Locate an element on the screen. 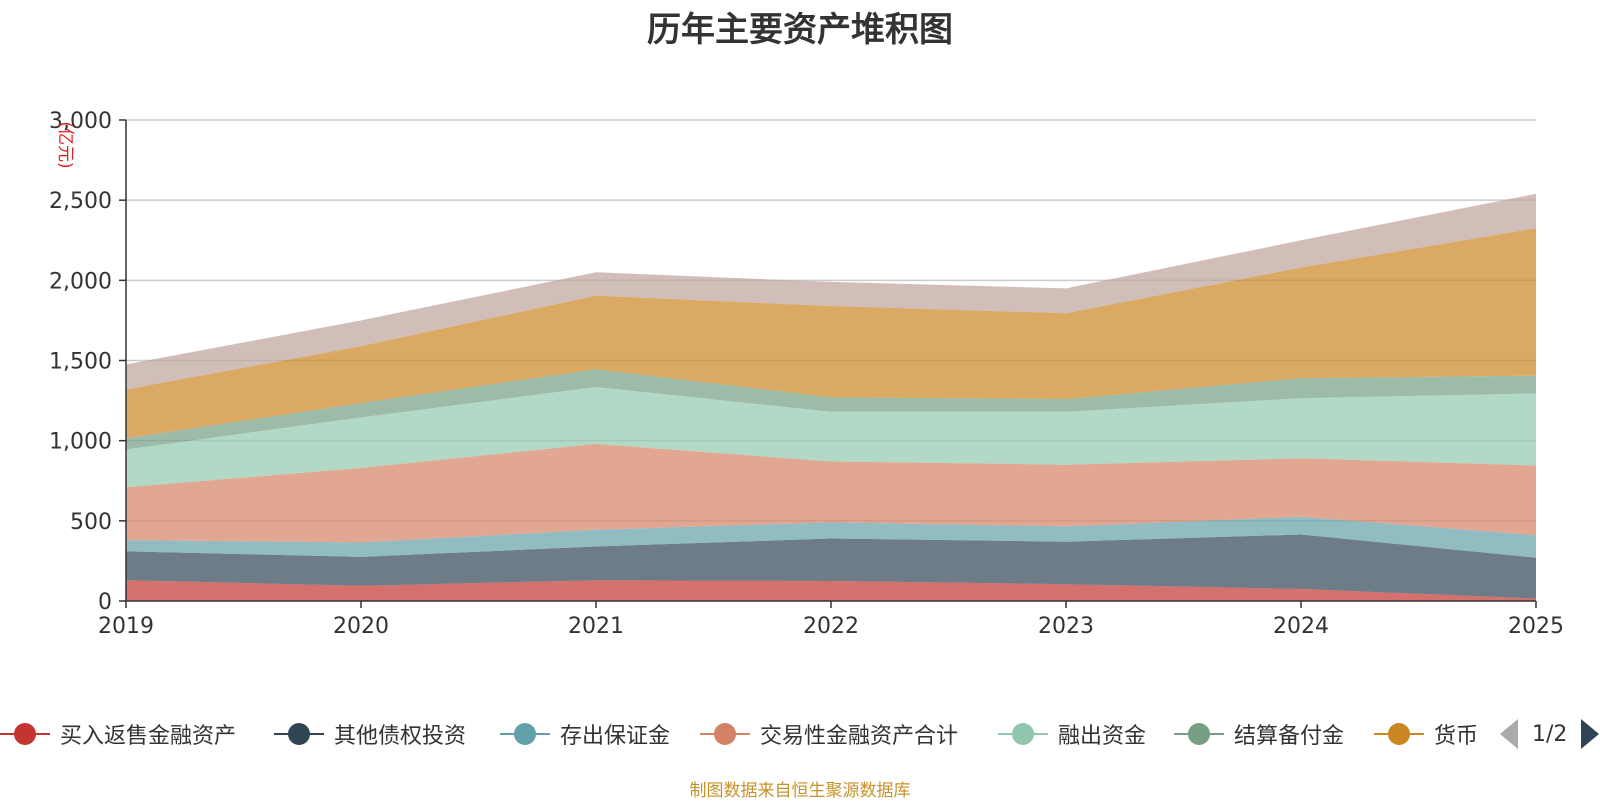 This screenshot has width=1600, height=801. legend-prev-icon is located at coordinates (1509, 734).